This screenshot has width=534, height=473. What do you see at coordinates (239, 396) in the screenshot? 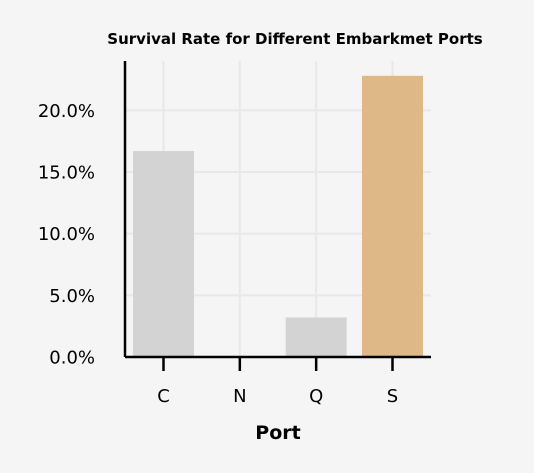
I see `x-tick-label: N` at bounding box center [239, 396].